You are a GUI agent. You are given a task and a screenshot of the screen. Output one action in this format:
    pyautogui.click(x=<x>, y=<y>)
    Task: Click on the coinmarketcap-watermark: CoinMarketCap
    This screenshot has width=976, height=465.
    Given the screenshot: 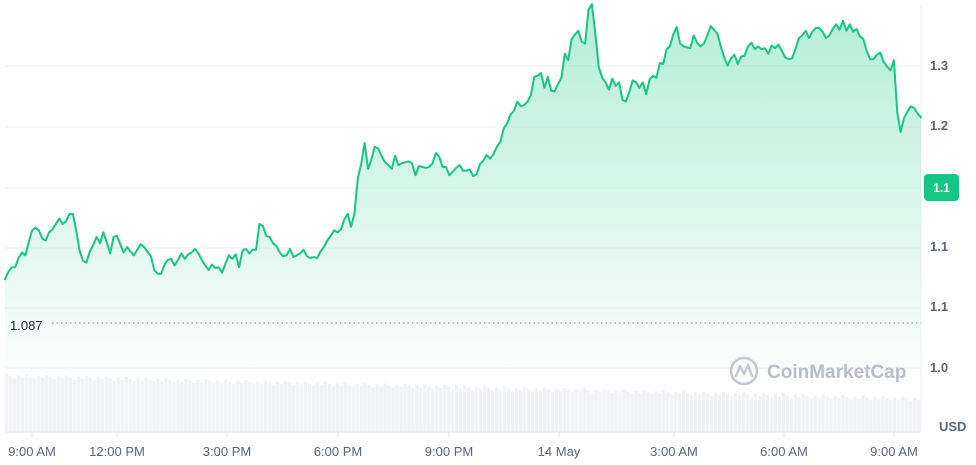 What is the action you would take?
    pyautogui.click(x=817, y=371)
    